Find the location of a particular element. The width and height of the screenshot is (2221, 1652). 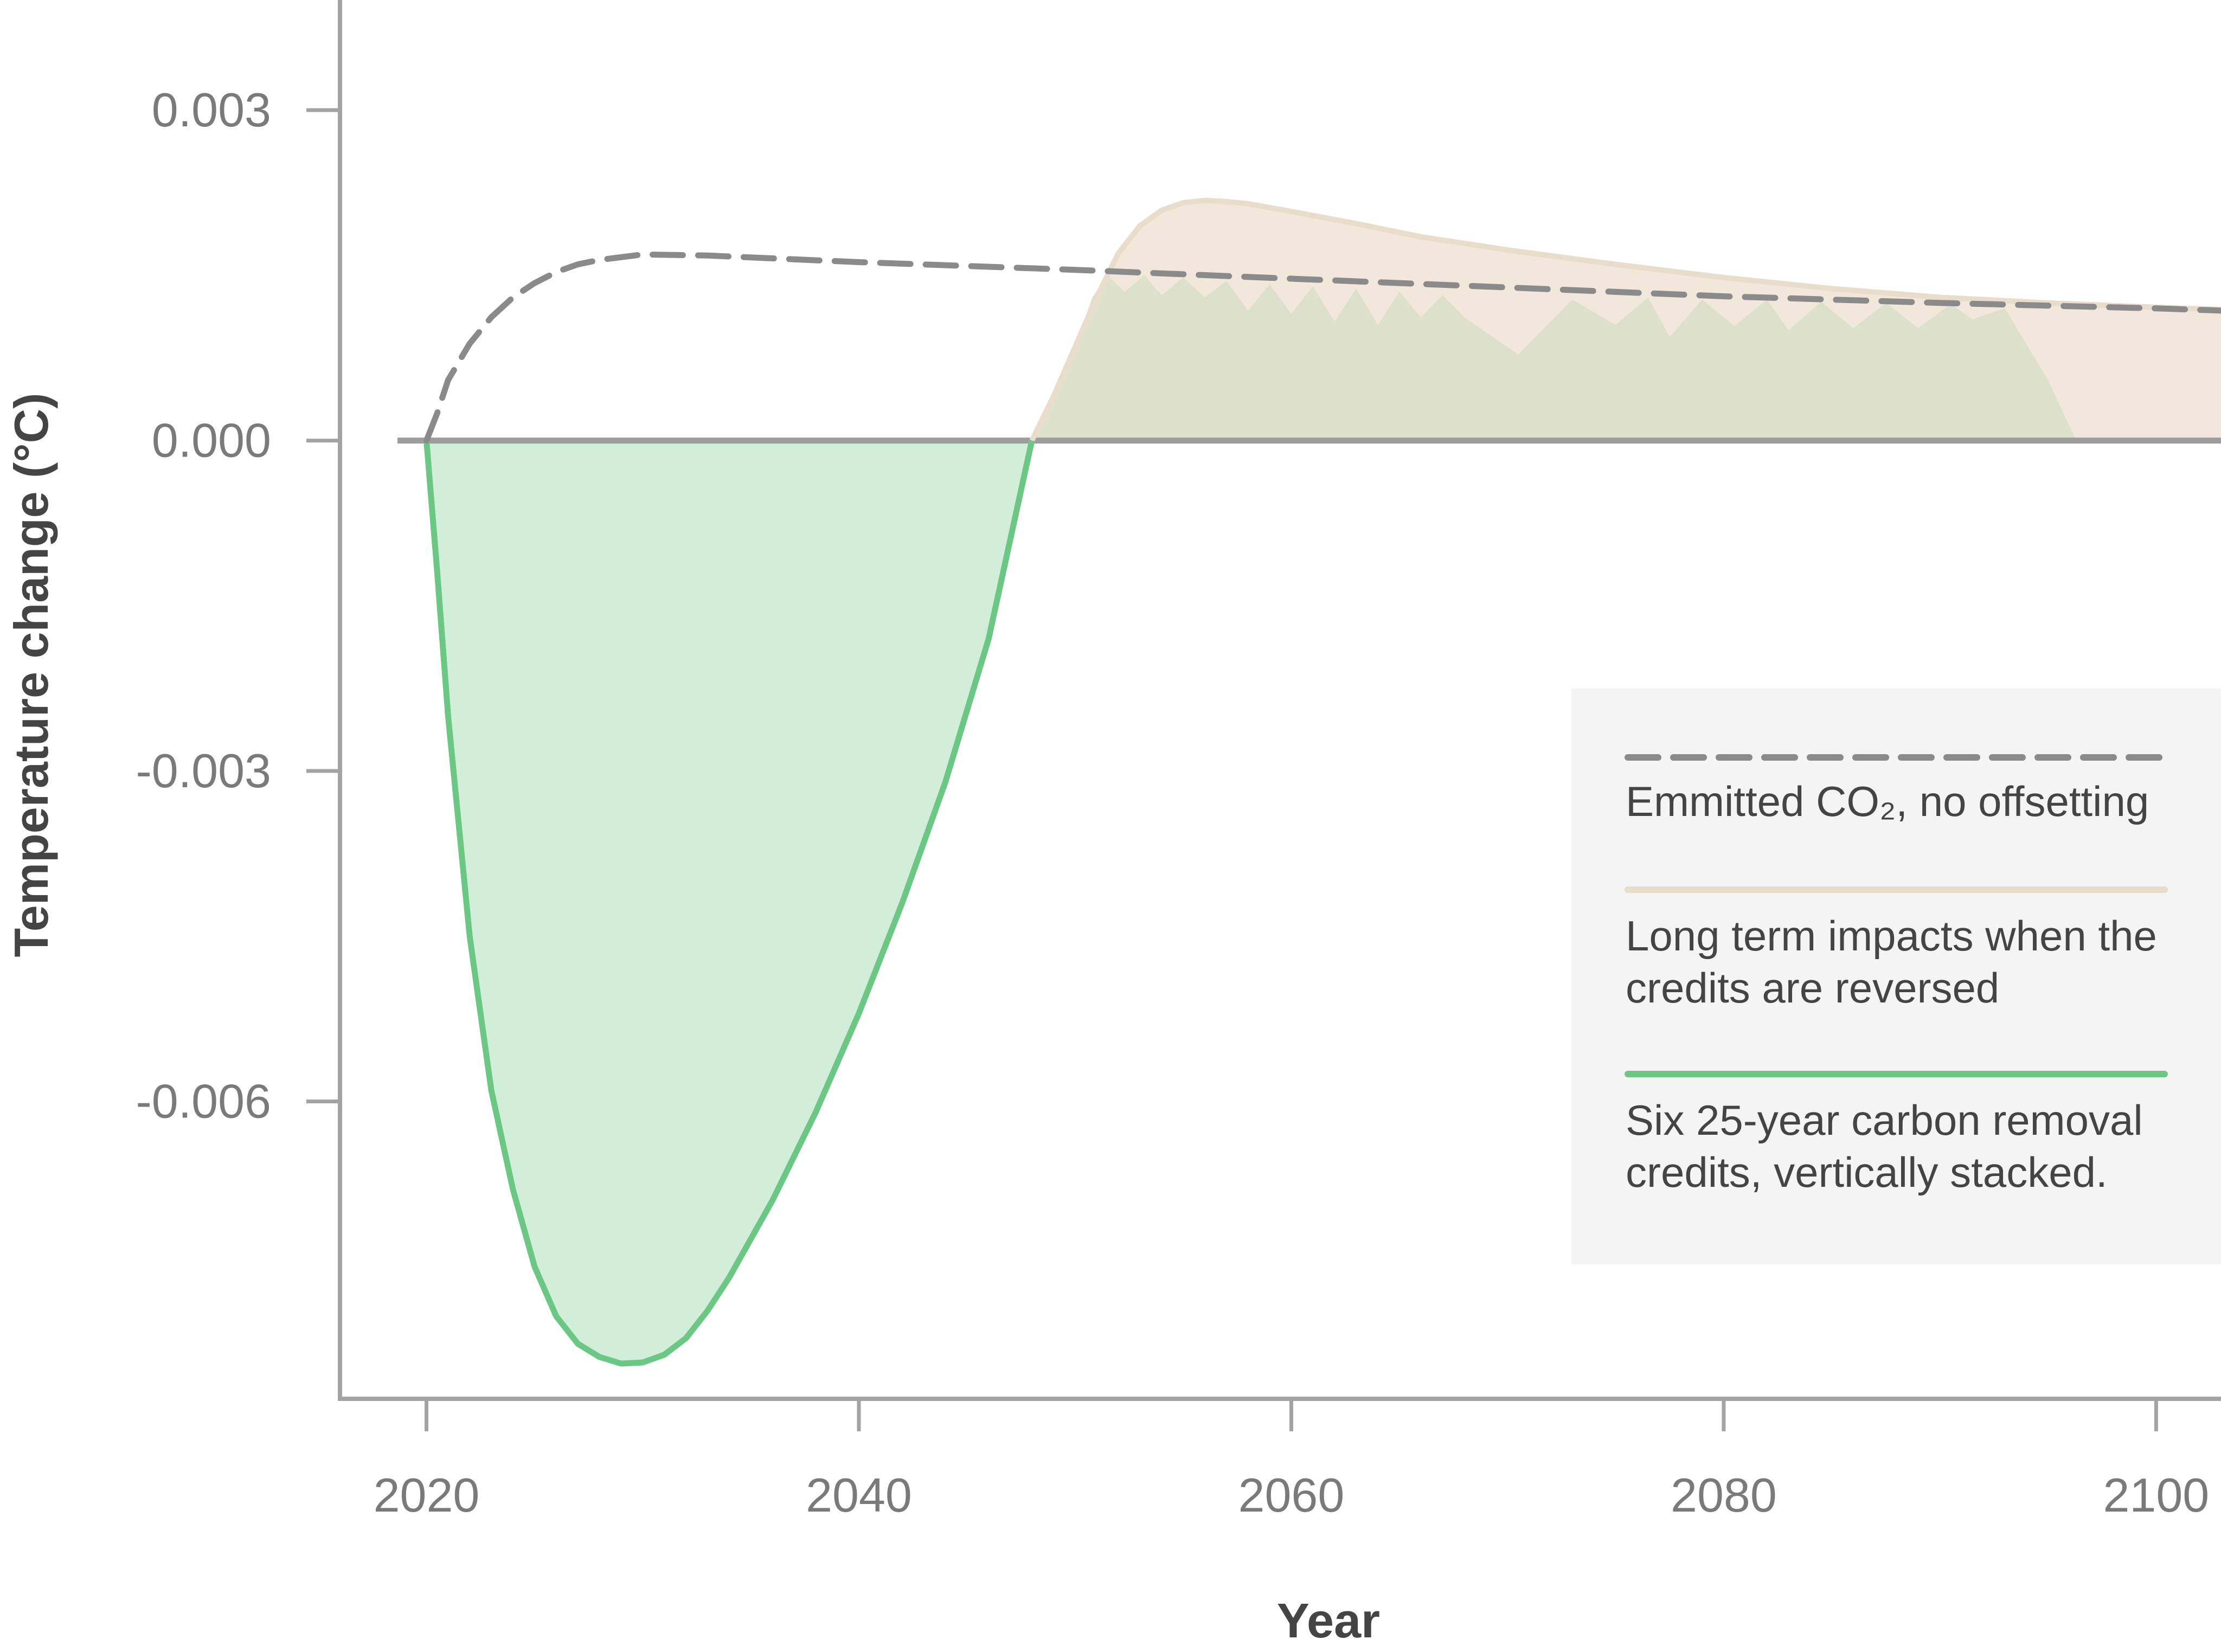

y-tick-label: 0.003 is located at coordinates (211, 110).